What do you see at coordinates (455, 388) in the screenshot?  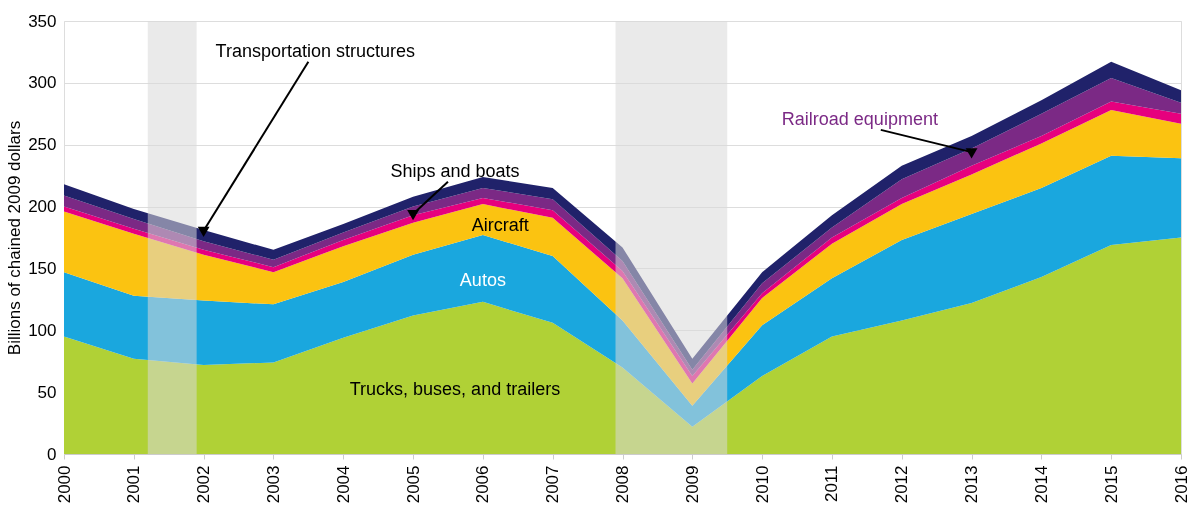 I see `series-label: Trucks, buses, and trailers` at bounding box center [455, 388].